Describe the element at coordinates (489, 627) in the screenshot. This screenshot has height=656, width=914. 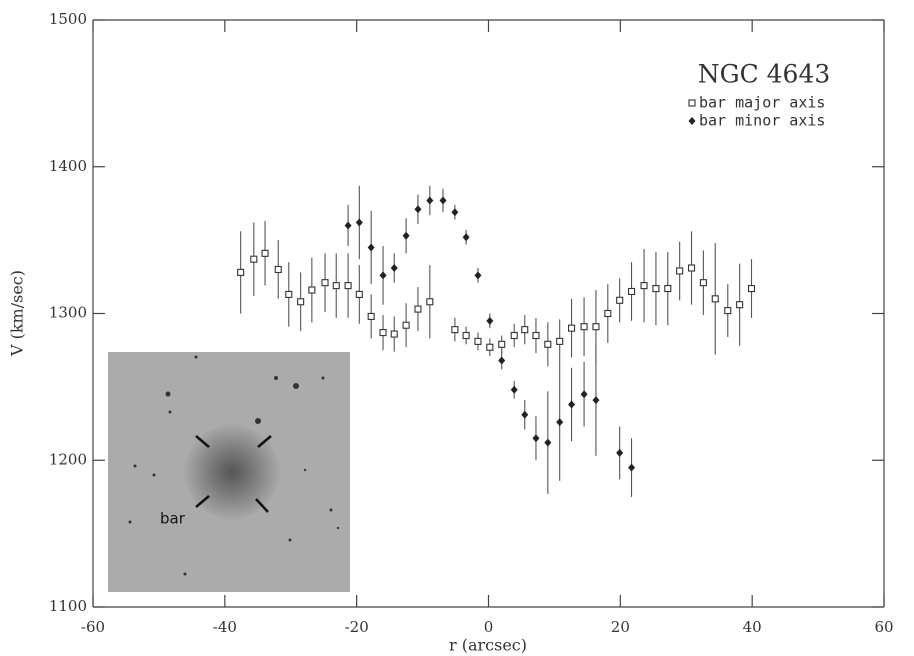
I see `x-tick-label: 0` at that location.